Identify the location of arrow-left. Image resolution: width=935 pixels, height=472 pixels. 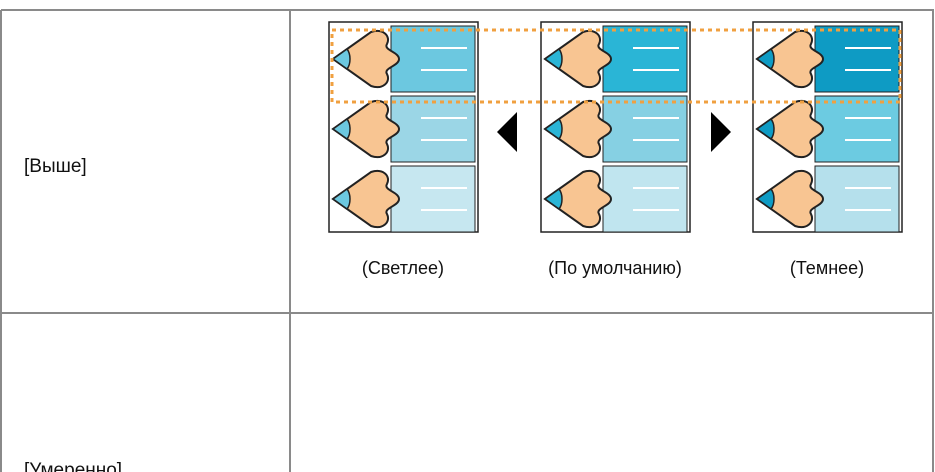
(507, 132).